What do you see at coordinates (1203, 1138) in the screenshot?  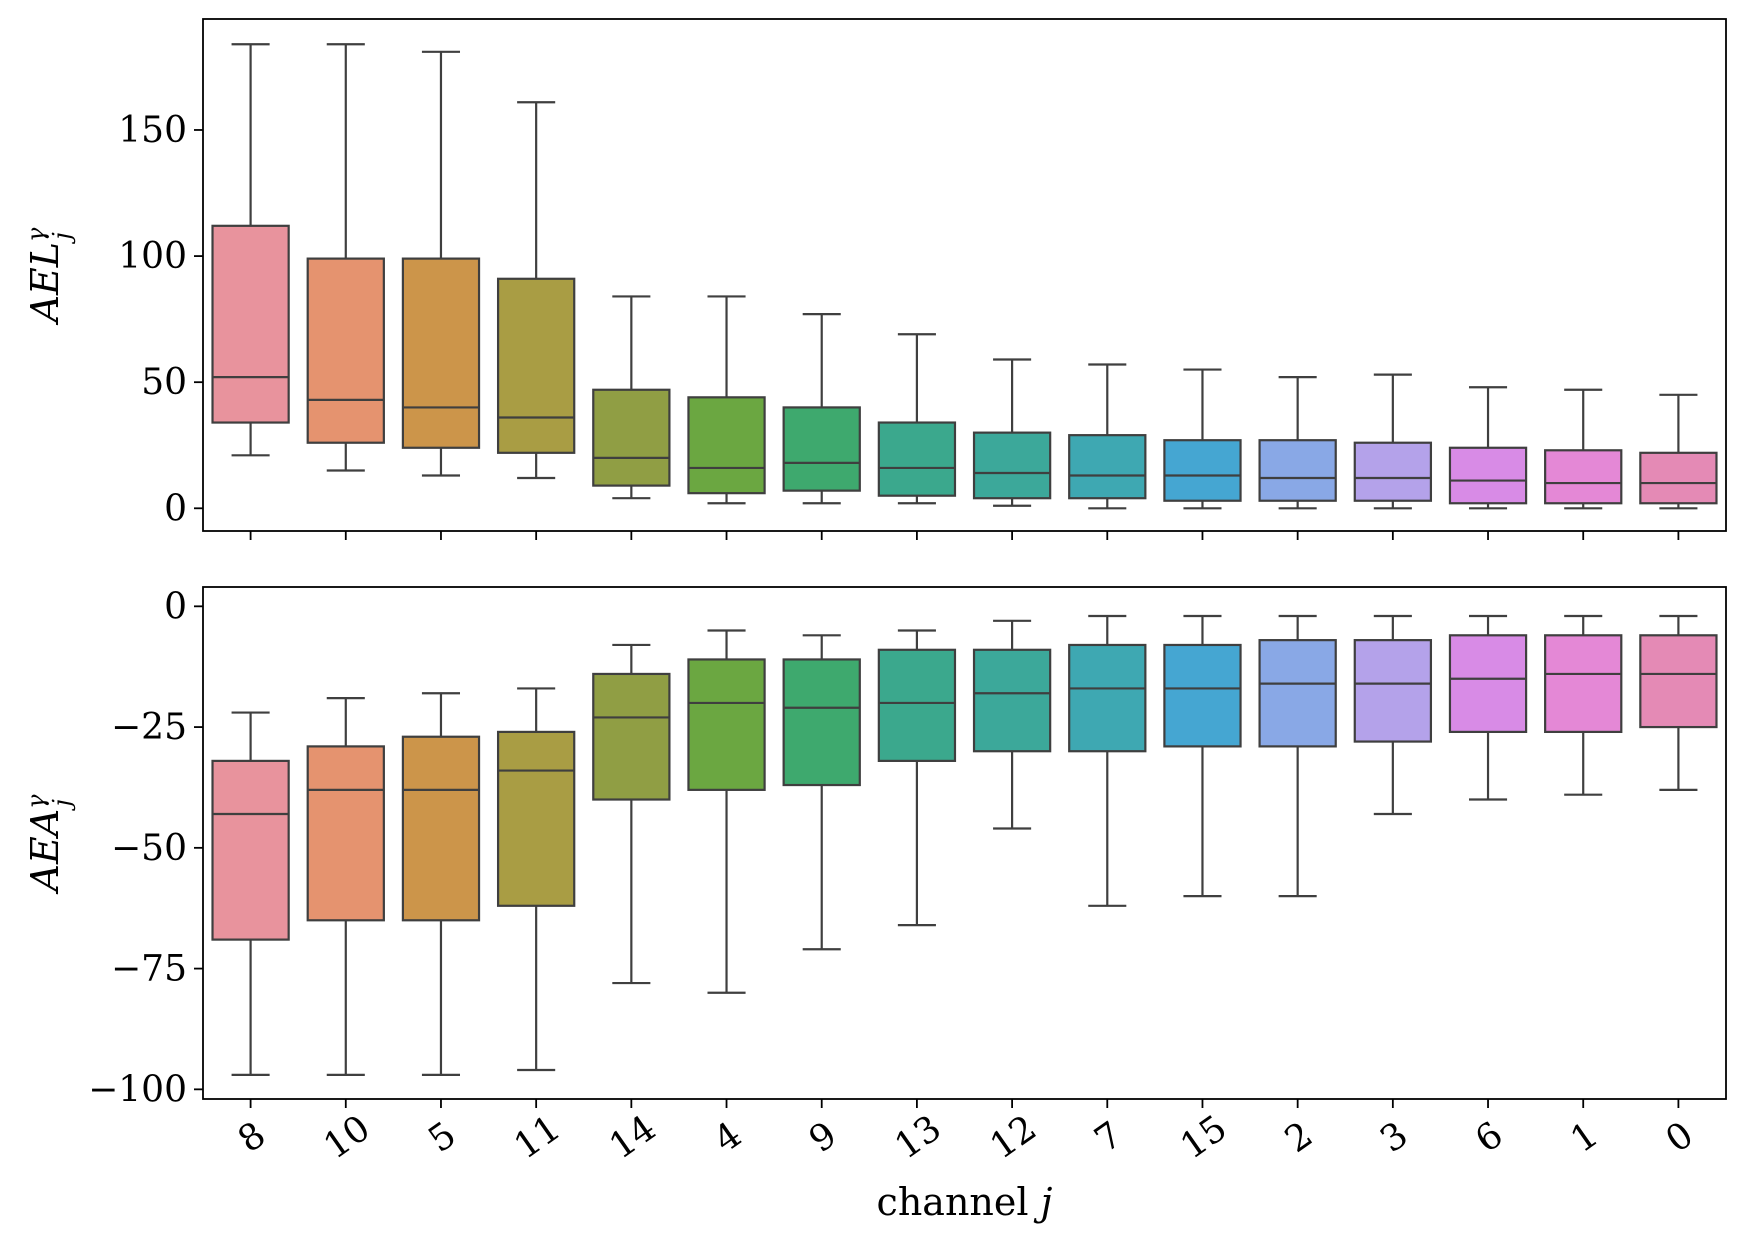 I see `x-tick-label: 15` at bounding box center [1203, 1138].